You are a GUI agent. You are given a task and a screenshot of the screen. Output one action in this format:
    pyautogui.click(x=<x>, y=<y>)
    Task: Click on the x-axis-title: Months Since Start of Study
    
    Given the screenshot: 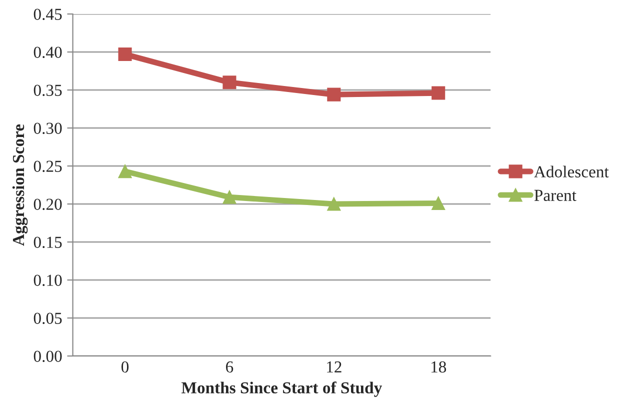 What is the action you would take?
    pyautogui.click(x=282, y=389)
    